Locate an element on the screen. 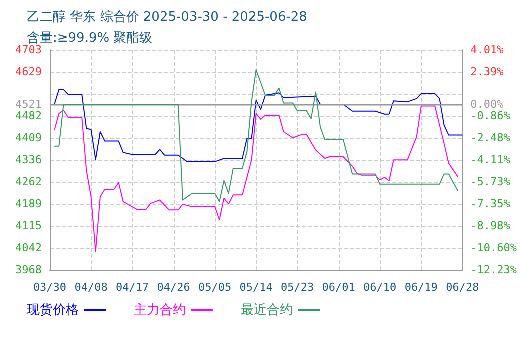  y-tick-label: 4703 is located at coordinates (29, 50).